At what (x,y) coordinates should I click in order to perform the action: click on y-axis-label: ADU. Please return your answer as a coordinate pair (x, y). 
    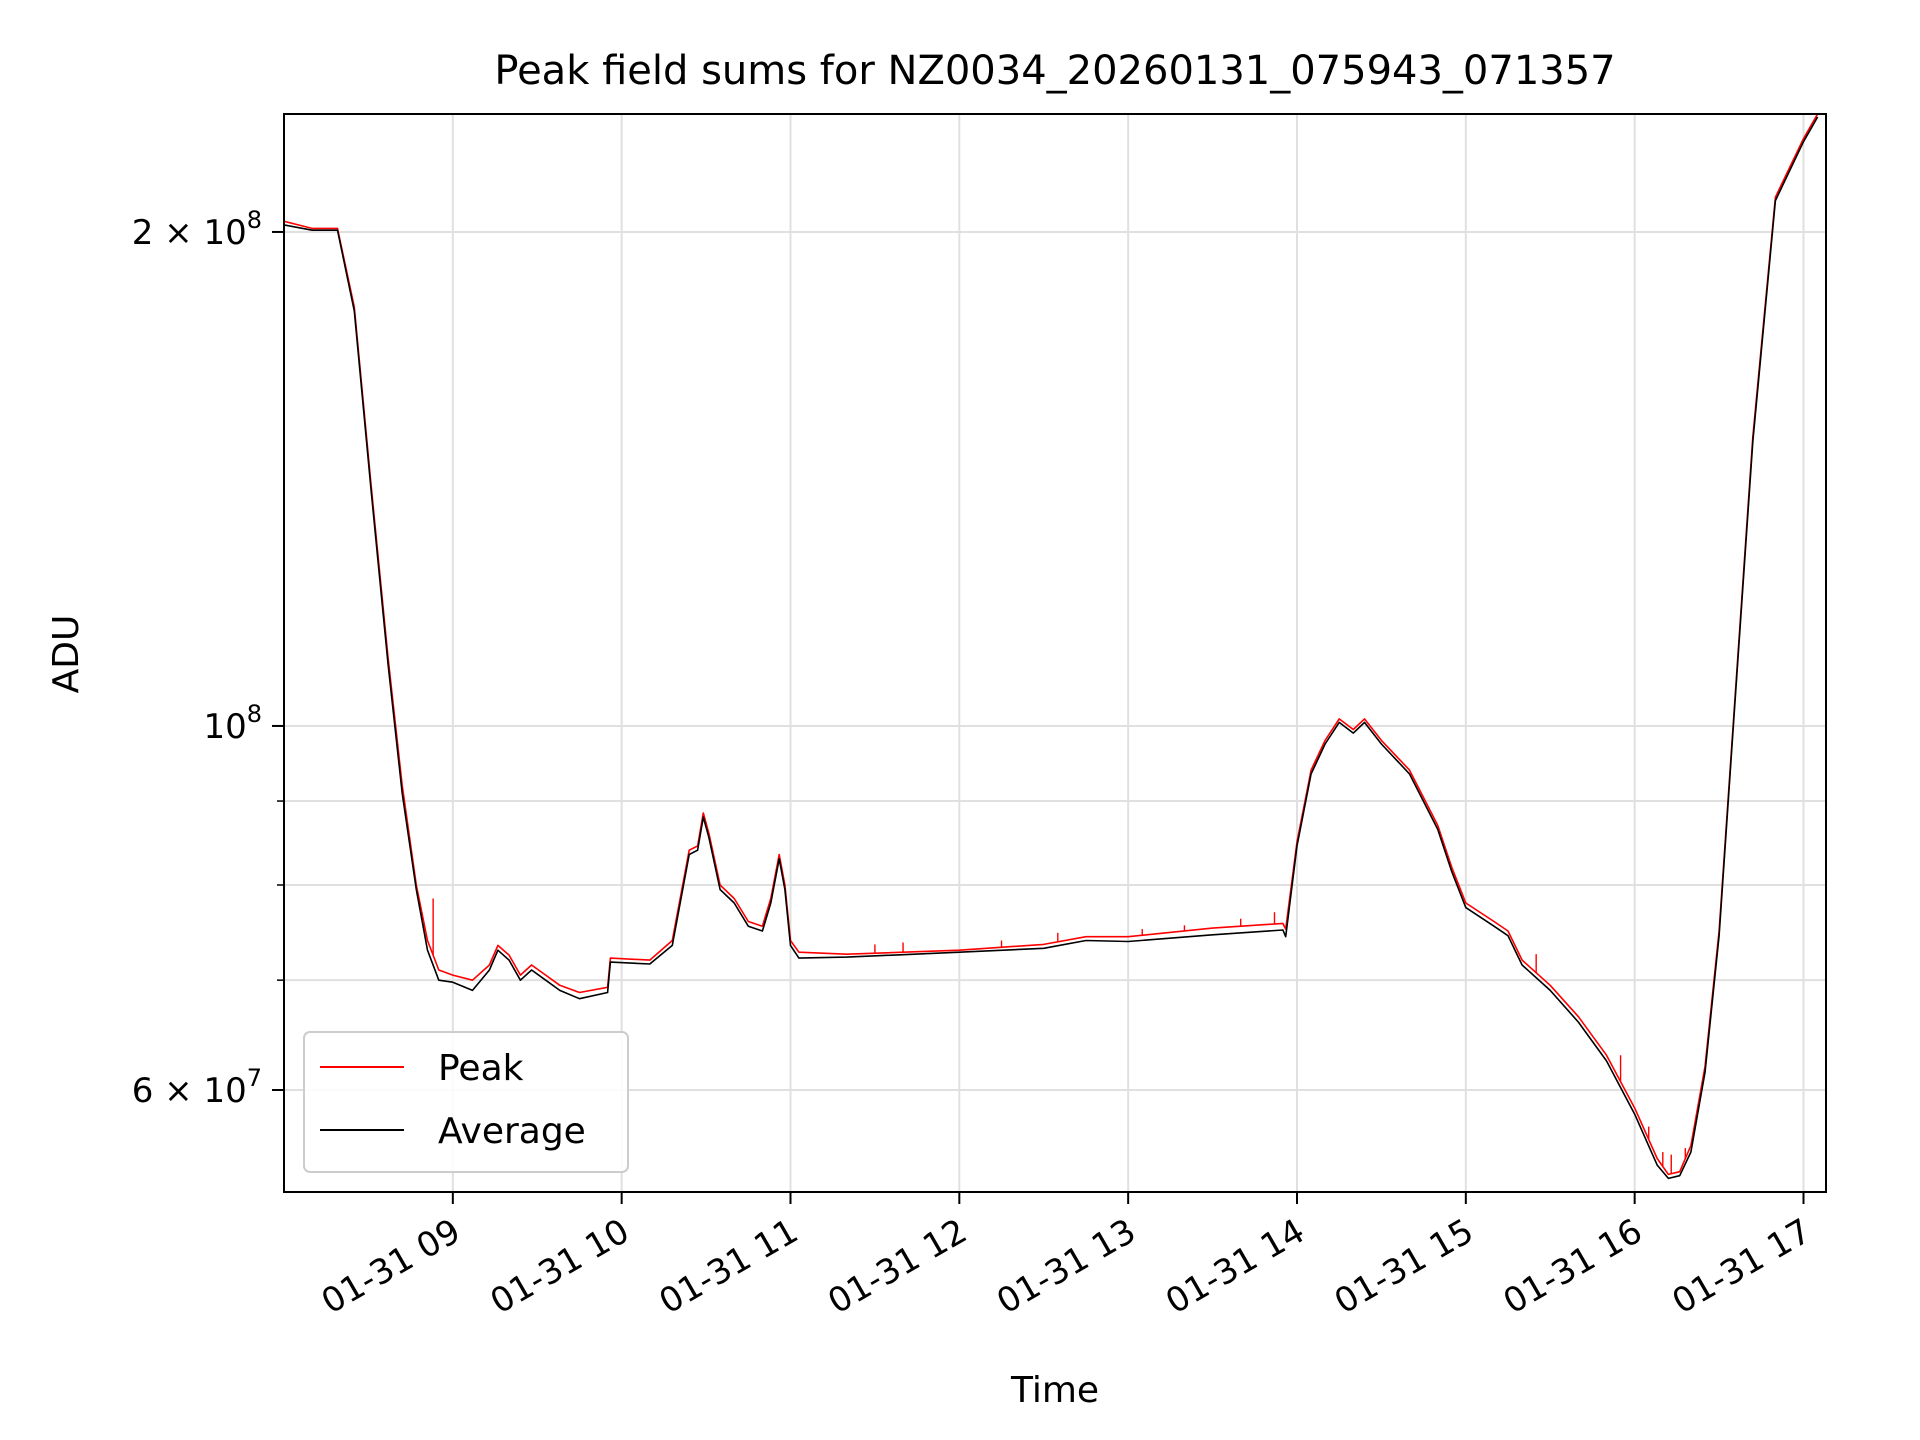
    Looking at the image, I should click on (66, 654).